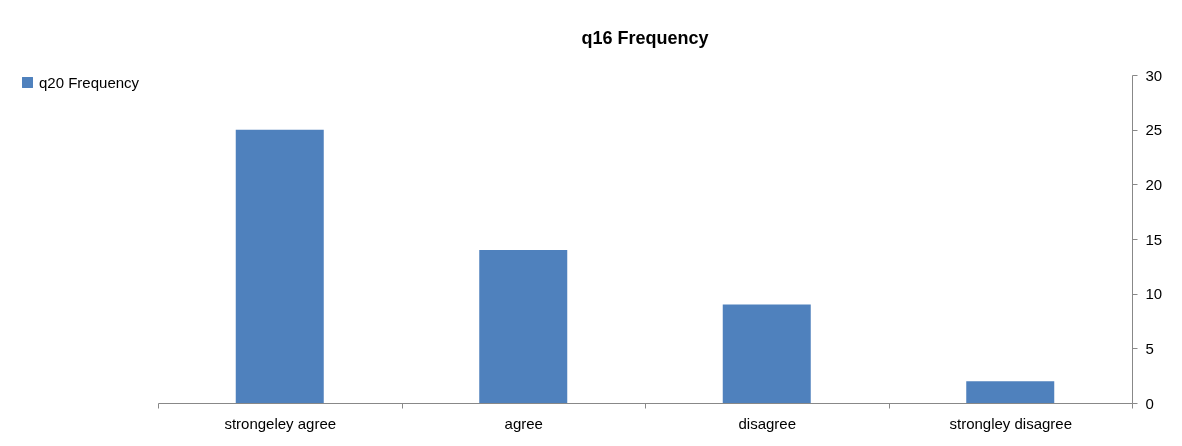  What do you see at coordinates (1154, 184) in the screenshot?
I see `y-tick-label: 20` at bounding box center [1154, 184].